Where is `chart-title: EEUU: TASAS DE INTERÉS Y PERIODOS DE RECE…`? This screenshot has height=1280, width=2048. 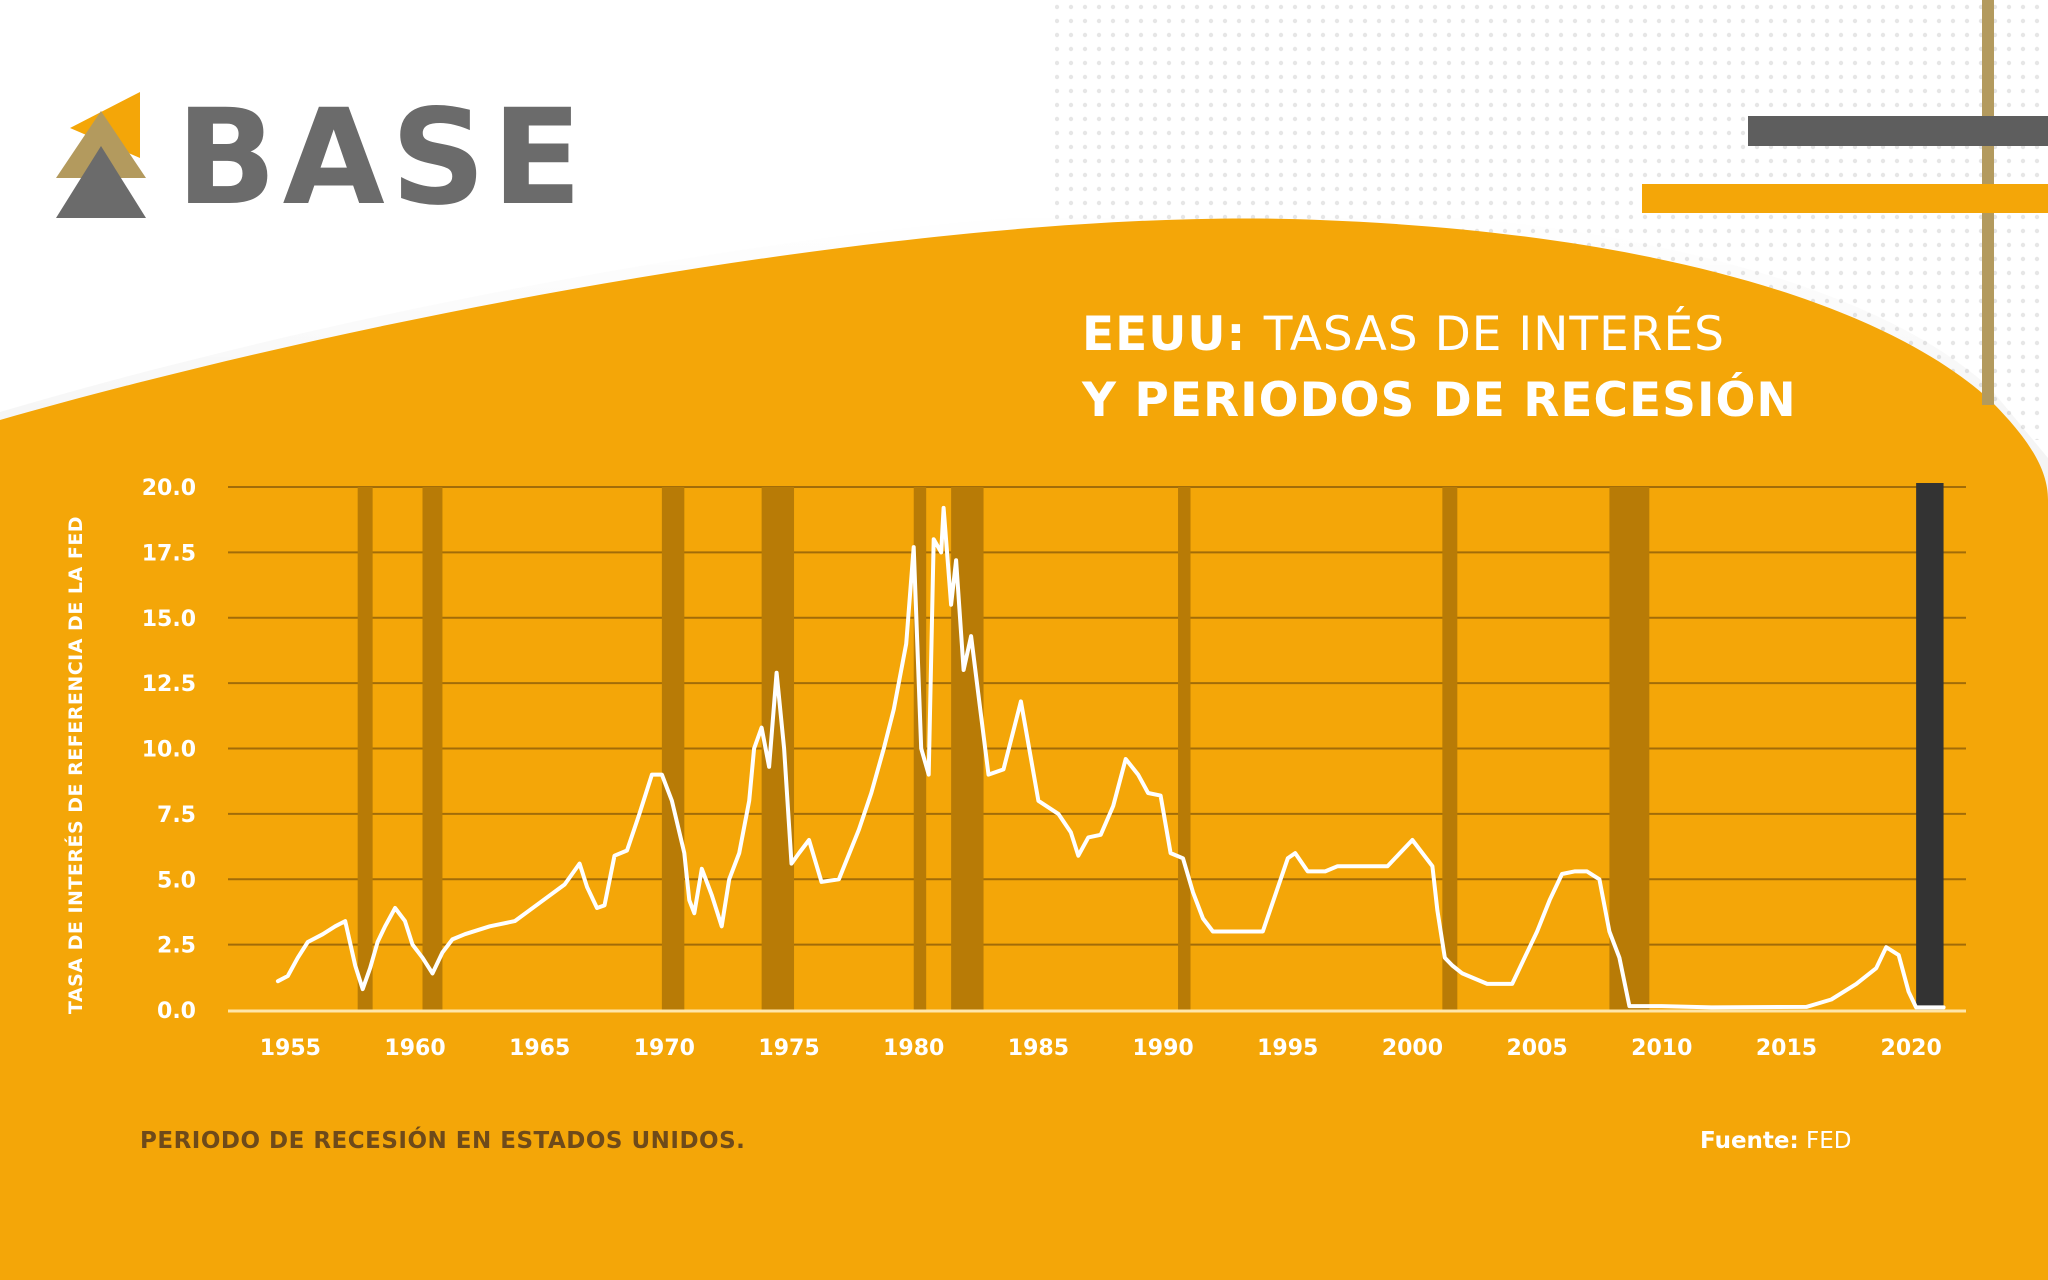
chart-title: EEUU: TASAS DE INTERÉS Y PERIODOS DE RECE… is located at coordinates (1439, 368).